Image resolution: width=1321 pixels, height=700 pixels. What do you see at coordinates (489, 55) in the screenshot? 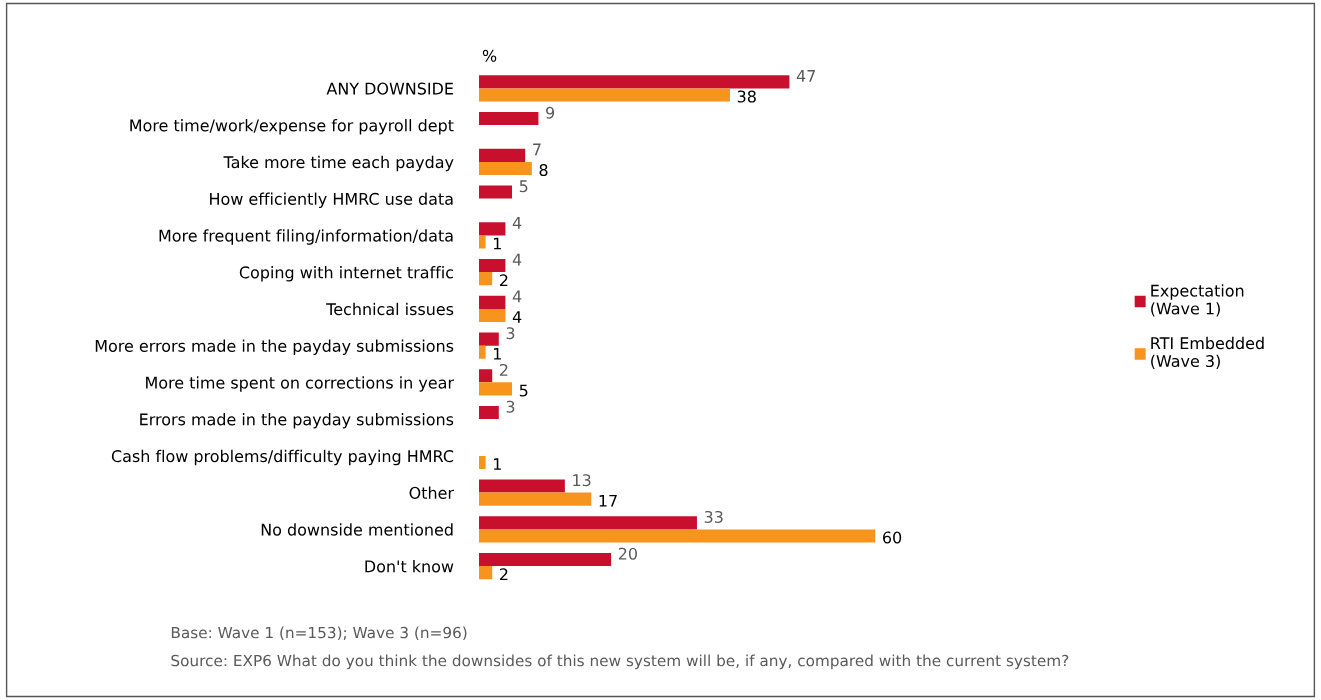
I see `x-axis-title: %` at bounding box center [489, 55].